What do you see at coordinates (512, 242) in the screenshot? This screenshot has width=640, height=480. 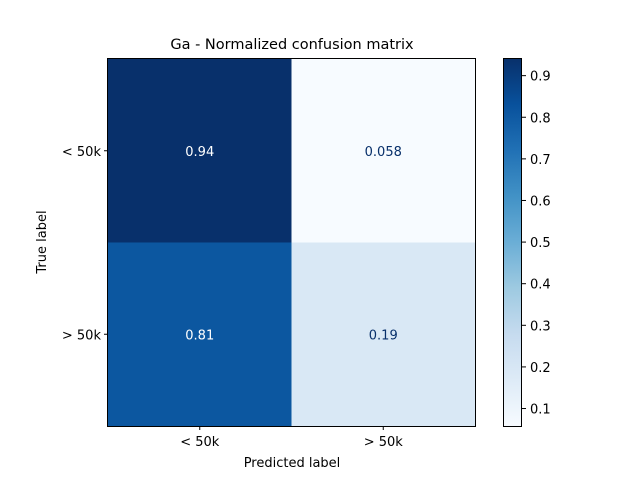 I see `colorbar` at bounding box center [512, 242].